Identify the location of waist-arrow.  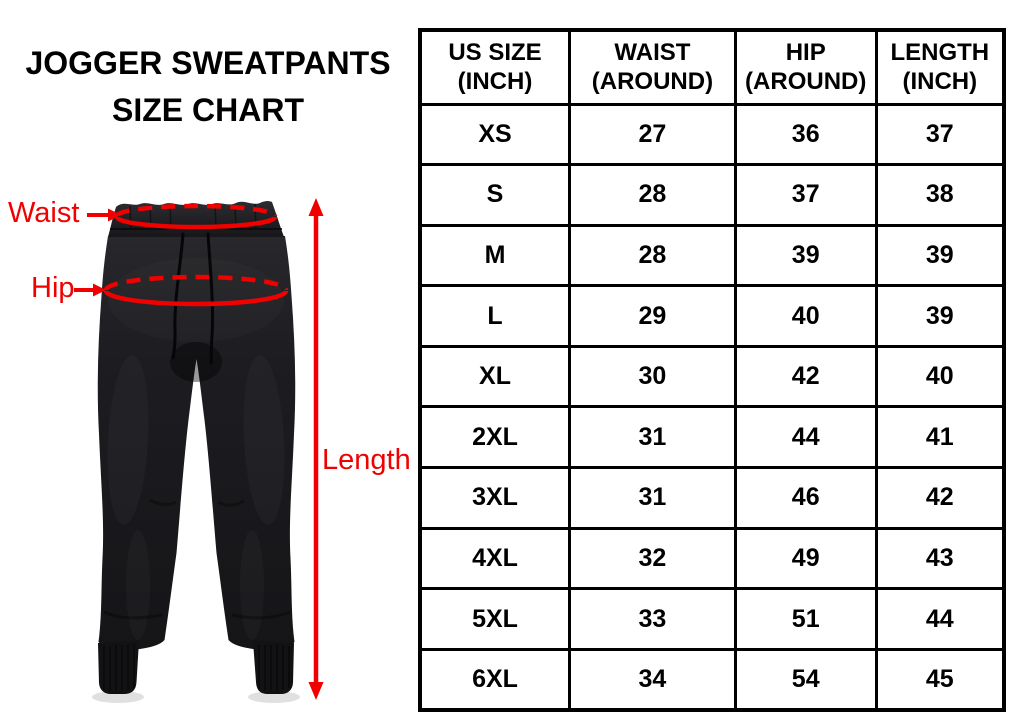
(104, 215).